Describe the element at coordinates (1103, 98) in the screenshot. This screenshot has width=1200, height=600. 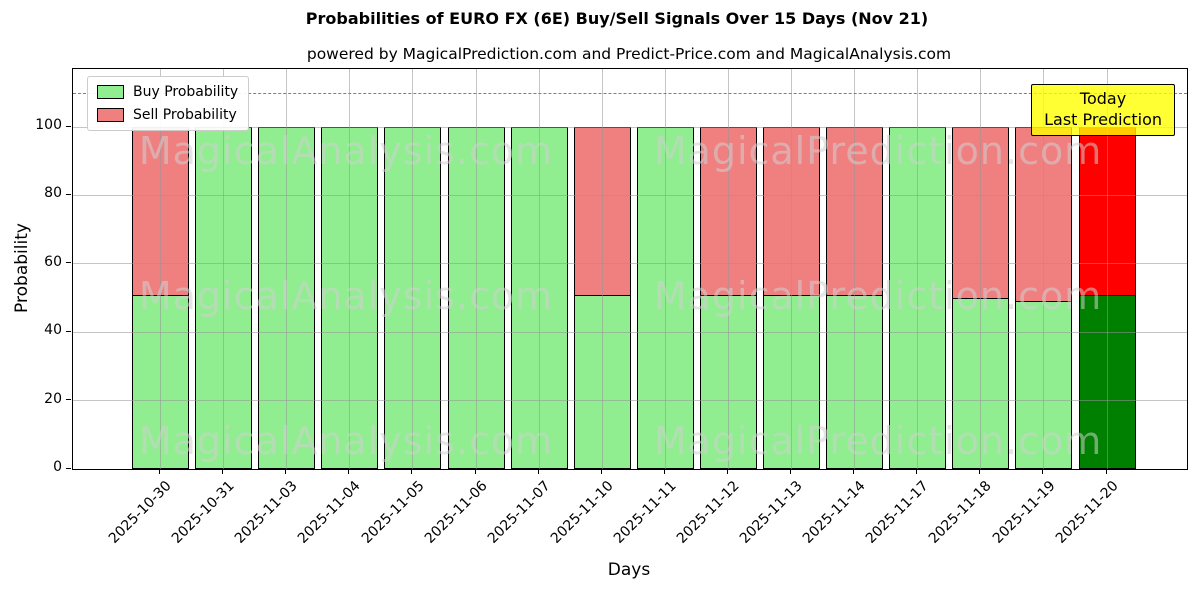
I see `today-annotation-line1: Today` at that location.